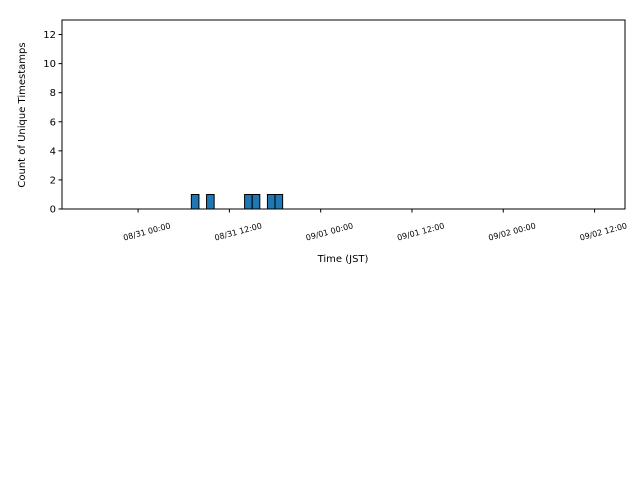 The width and height of the screenshot is (640, 480). What do you see at coordinates (53, 180) in the screenshot?
I see `y-tick-label: 2` at bounding box center [53, 180].